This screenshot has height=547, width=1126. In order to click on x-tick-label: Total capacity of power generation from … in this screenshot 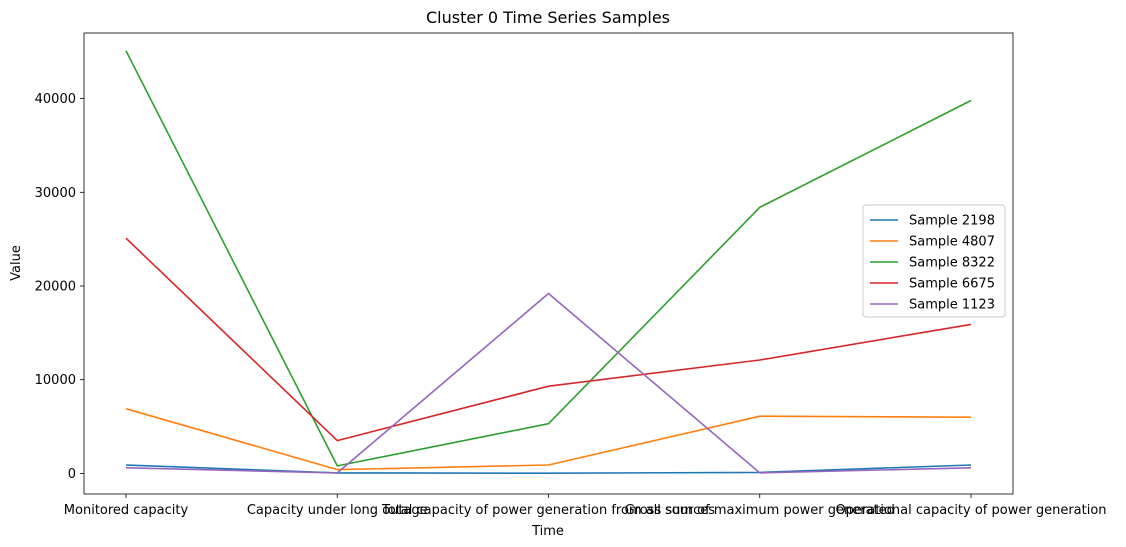, I will do `click(548, 510)`.